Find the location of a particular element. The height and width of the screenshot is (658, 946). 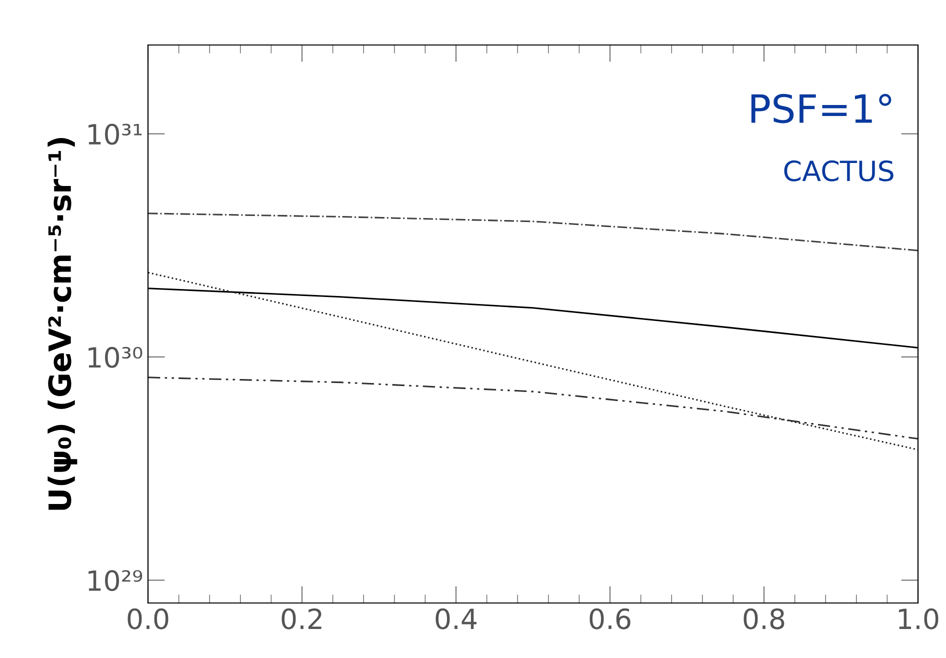

y-axis-title: U(ψ₀) (GeV²·cm⁻⁵·sr⁻¹) is located at coordinates (63, 324).